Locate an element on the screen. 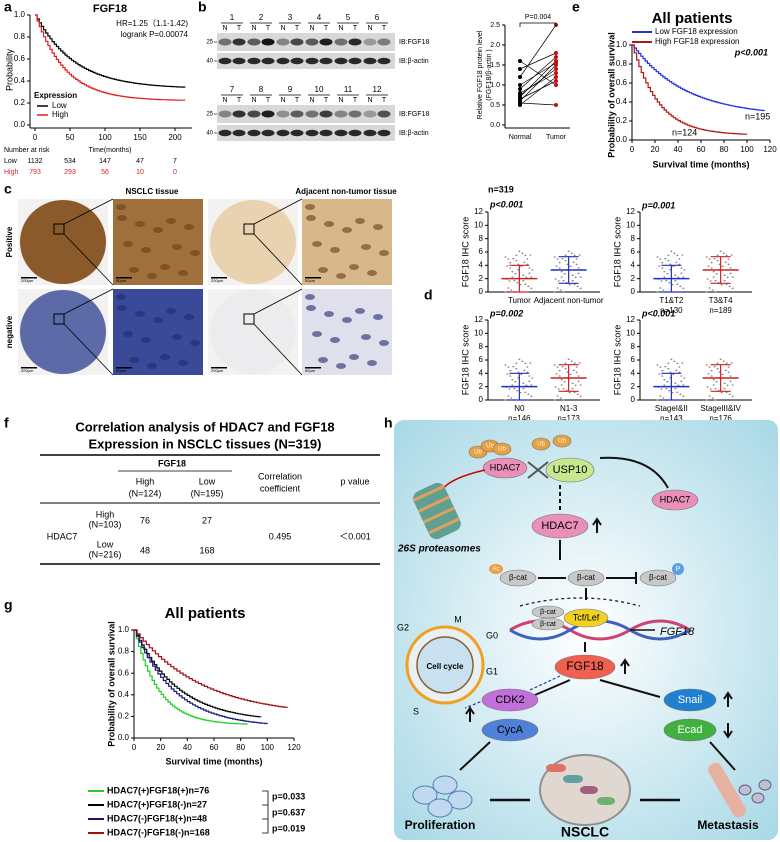 Image resolution: width=780 pixels, height=842 pixels. risk-value: 47 is located at coordinates (140, 161).